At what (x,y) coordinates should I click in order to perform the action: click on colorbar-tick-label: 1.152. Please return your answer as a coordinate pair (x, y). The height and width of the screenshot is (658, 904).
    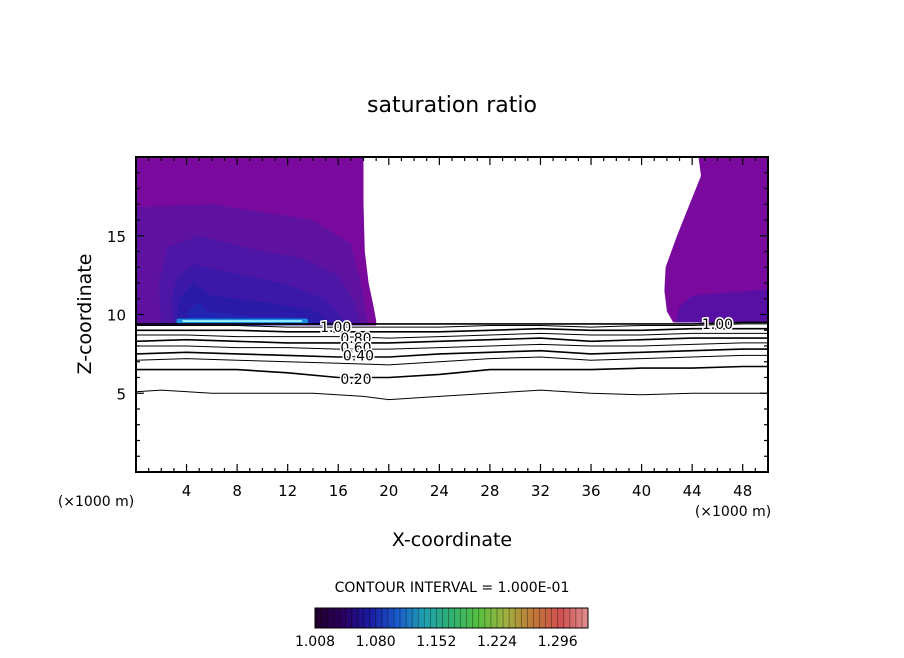
    Looking at the image, I should click on (436, 642).